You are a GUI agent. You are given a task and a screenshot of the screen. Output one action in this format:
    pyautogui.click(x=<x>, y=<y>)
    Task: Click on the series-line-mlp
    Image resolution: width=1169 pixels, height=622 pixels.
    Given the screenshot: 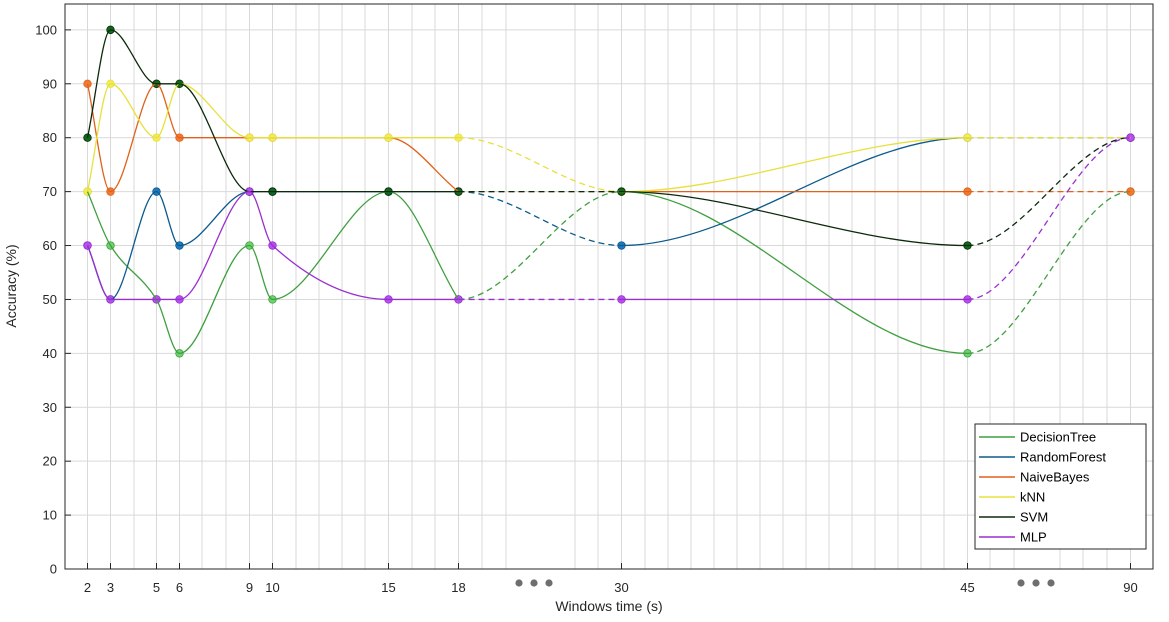 What is the action you would take?
    pyautogui.click(x=272, y=245)
    